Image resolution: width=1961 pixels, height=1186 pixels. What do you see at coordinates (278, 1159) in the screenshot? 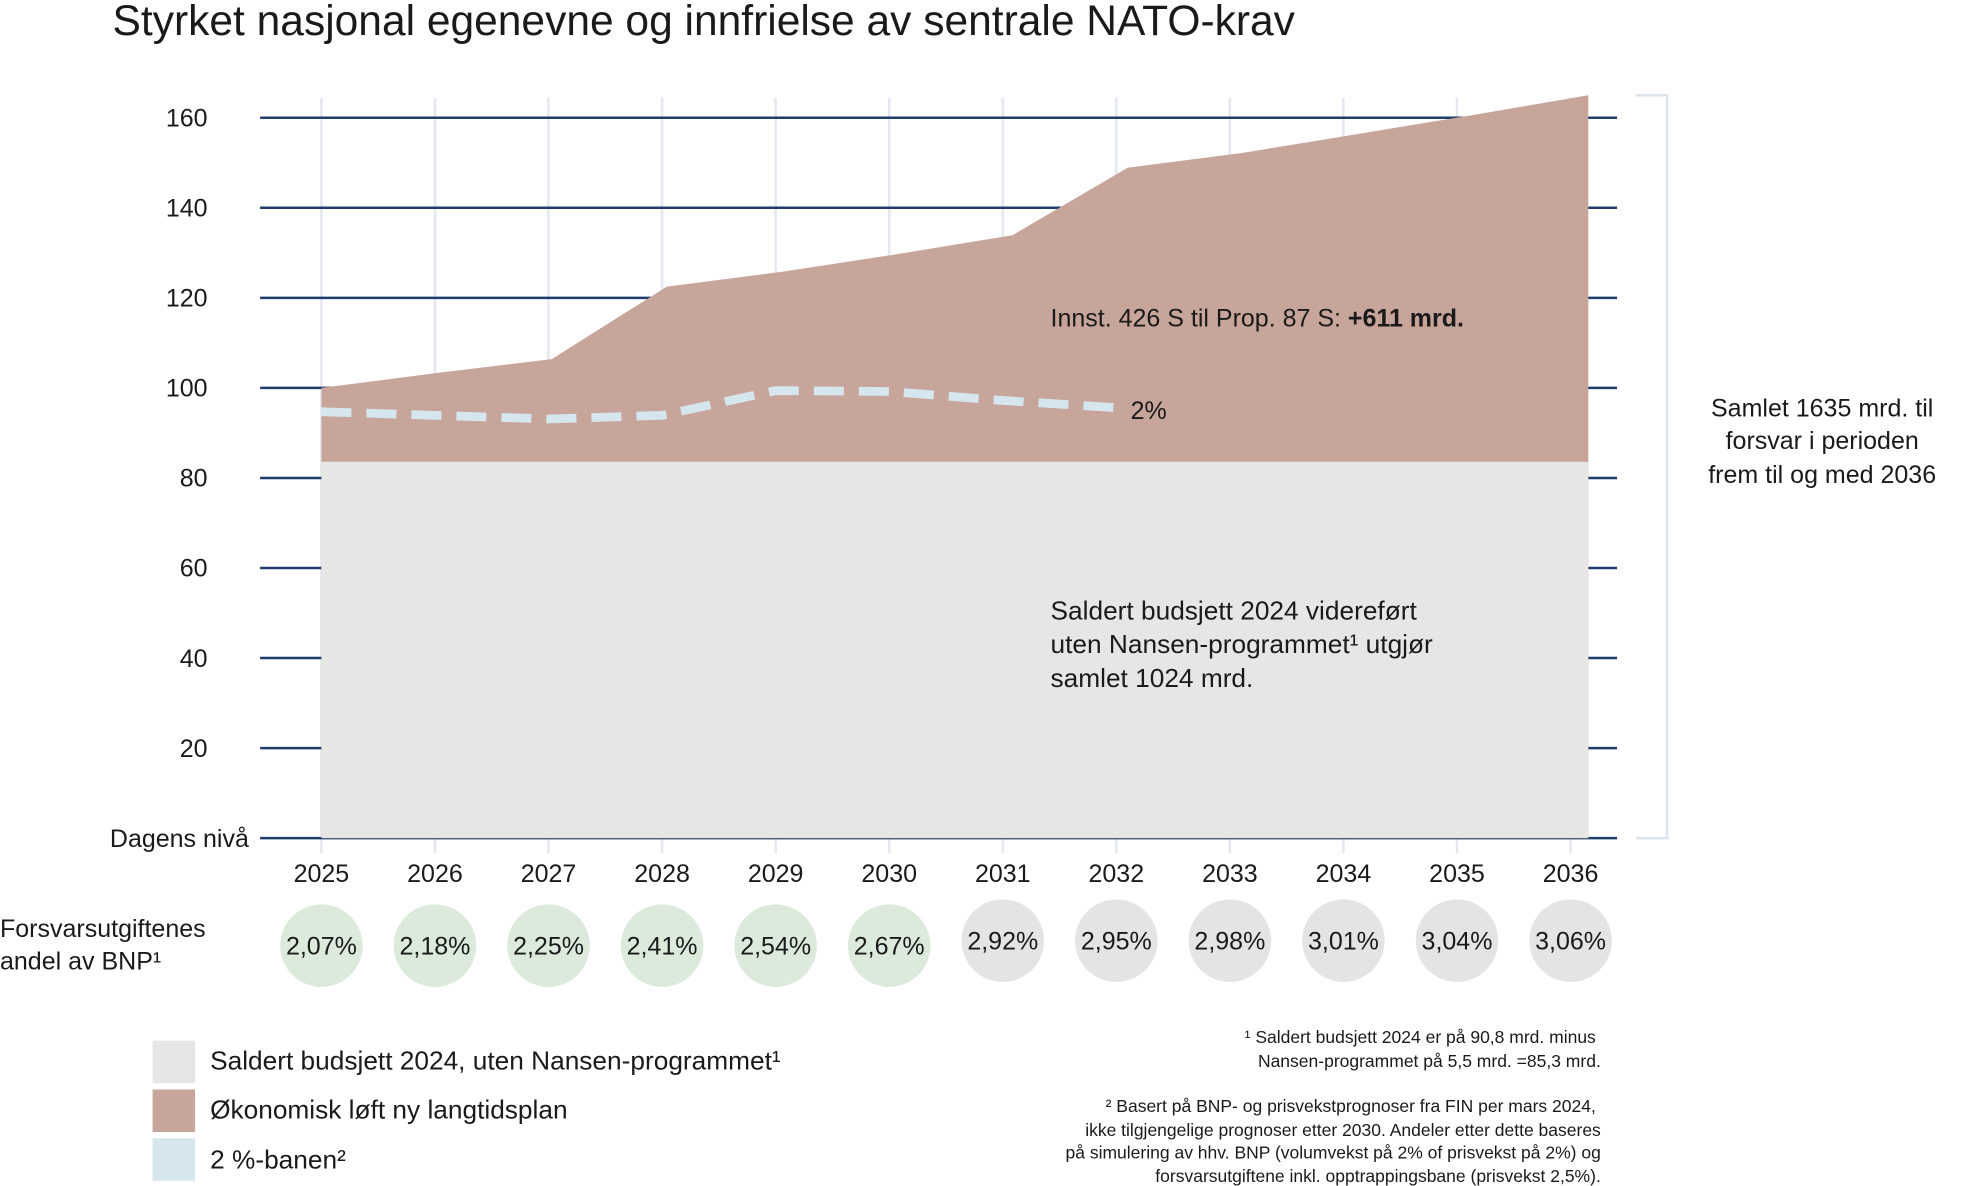
I see `legend-label-two-percent: 2 %-banen²` at bounding box center [278, 1159].